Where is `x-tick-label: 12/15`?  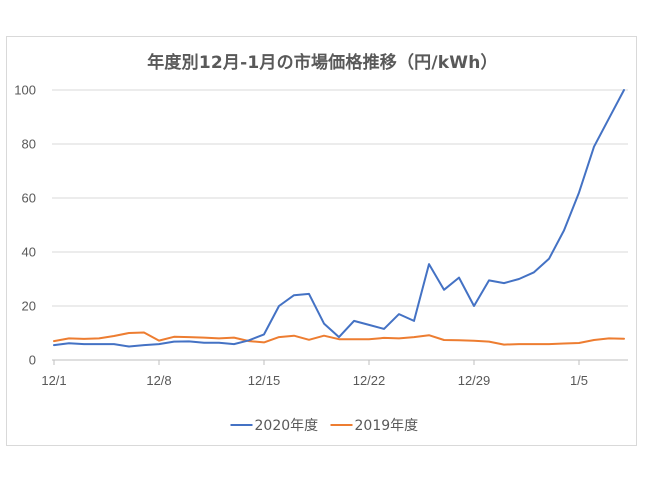
x-tick-label: 12/15 is located at coordinates (264, 380).